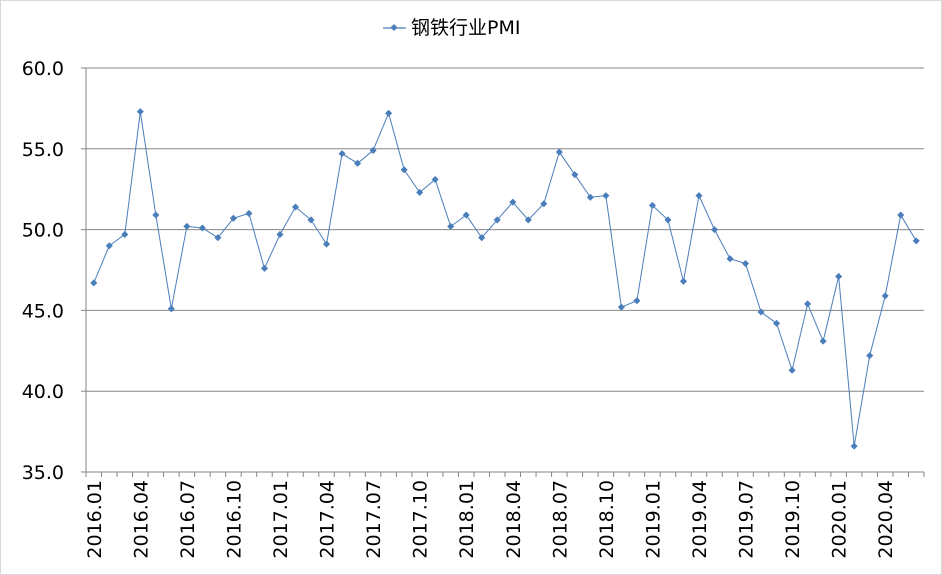 The height and width of the screenshot is (575, 942). I want to click on x-tick-label: 2018.01, so click(467, 519).